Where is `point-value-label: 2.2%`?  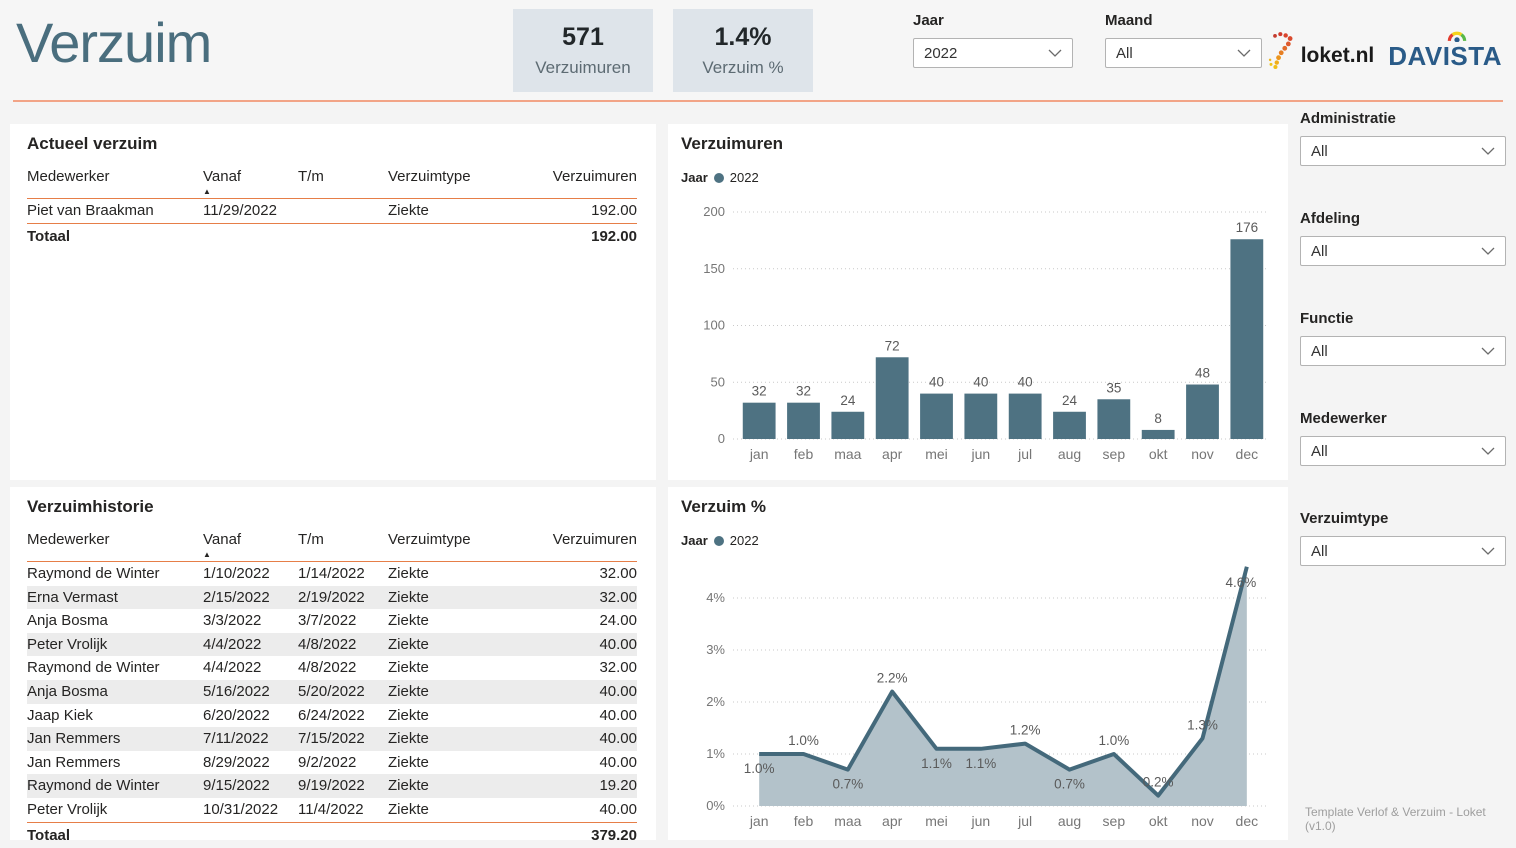 point-value-label: 2.2% is located at coordinates (892, 678).